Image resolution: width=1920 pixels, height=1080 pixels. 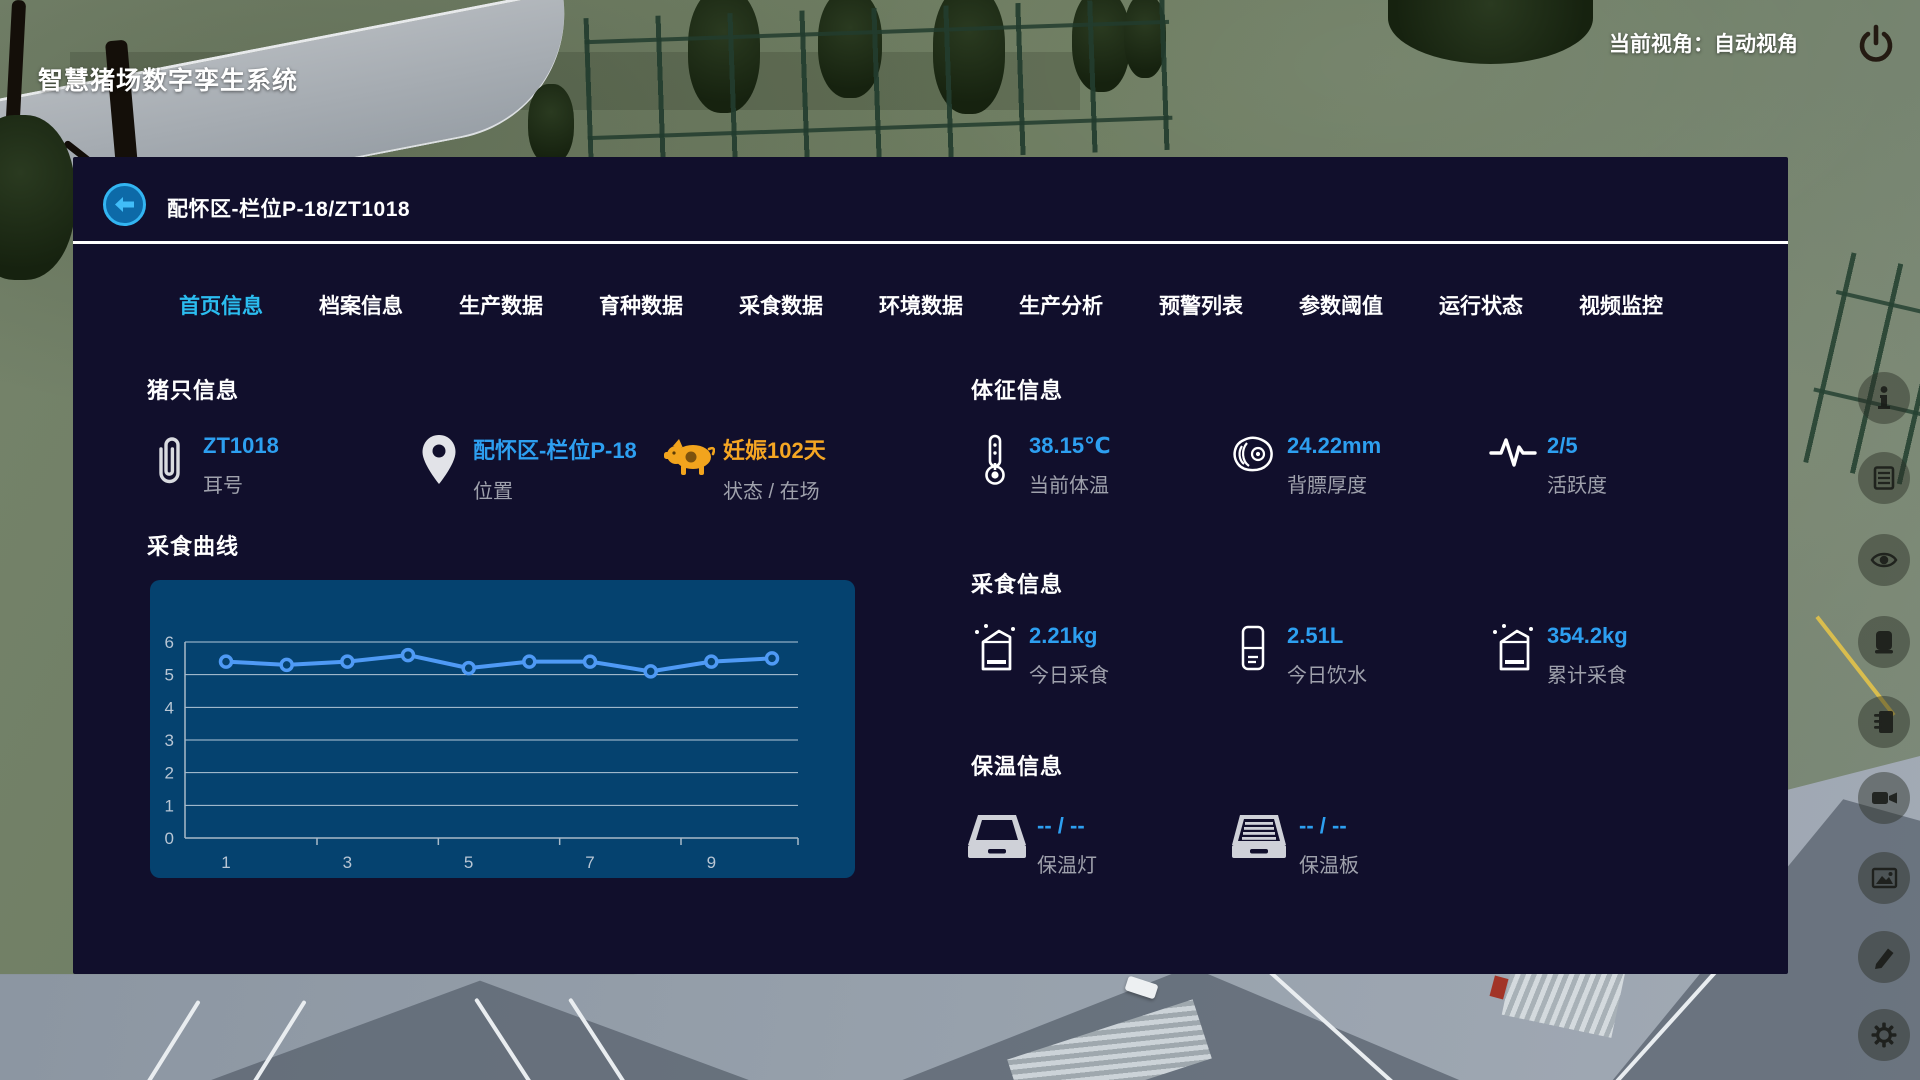 I want to click on tab-archive-info: 档案信息, so click(x=361, y=306).